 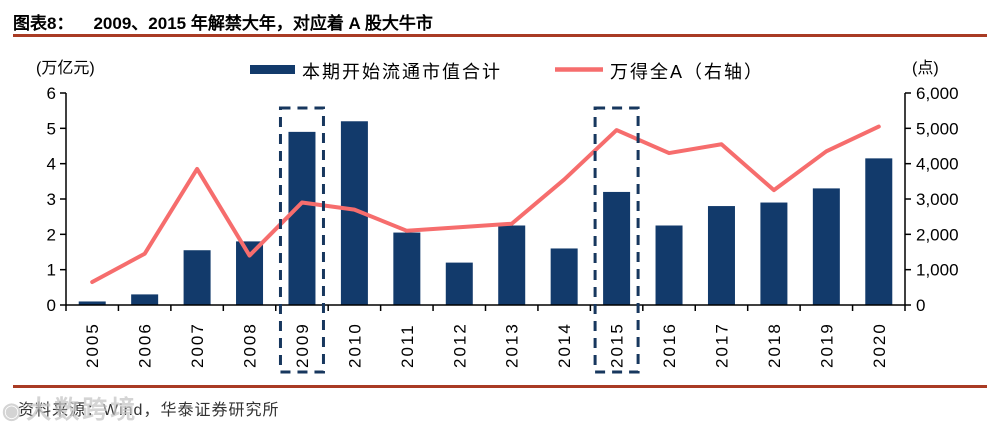 I want to click on x-category-label-2007: 2007, so click(x=197, y=345).